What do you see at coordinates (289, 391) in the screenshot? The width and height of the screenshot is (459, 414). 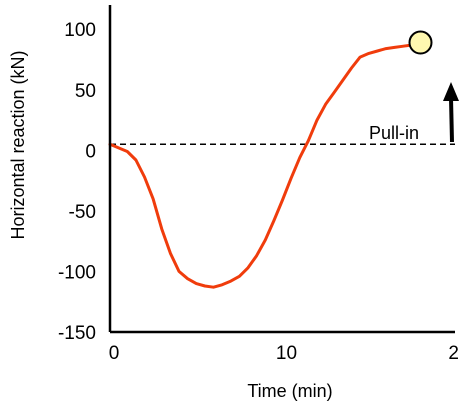 I see `x-axis-title: Time (min)` at bounding box center [289, 391].